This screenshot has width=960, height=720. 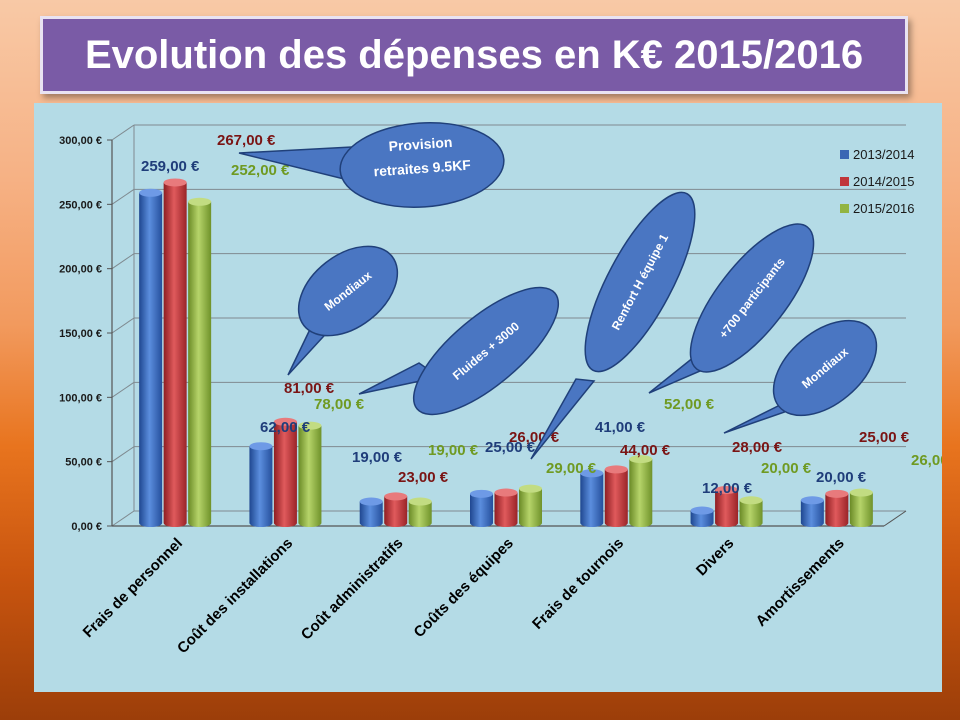 I want to click on callout-bubble: Renfort H équipe 1, so click(x=613, y=325).